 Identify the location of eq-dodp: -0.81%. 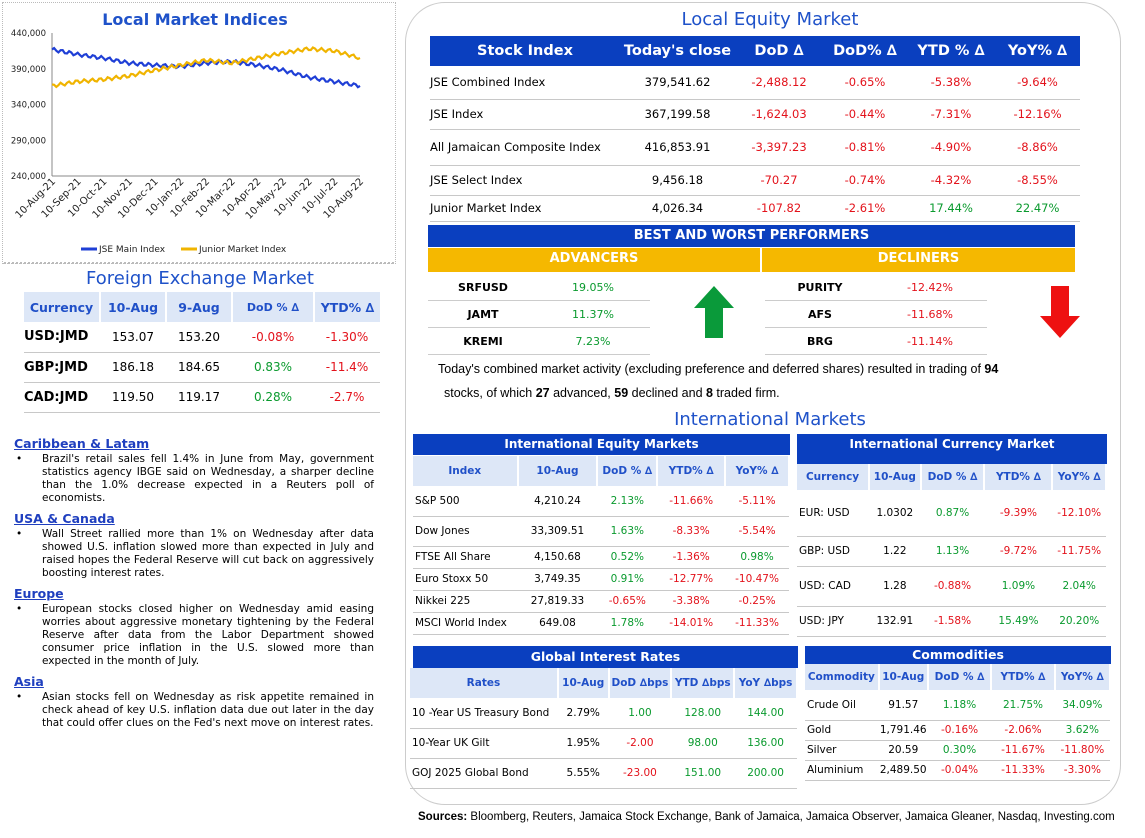
(865, 147).